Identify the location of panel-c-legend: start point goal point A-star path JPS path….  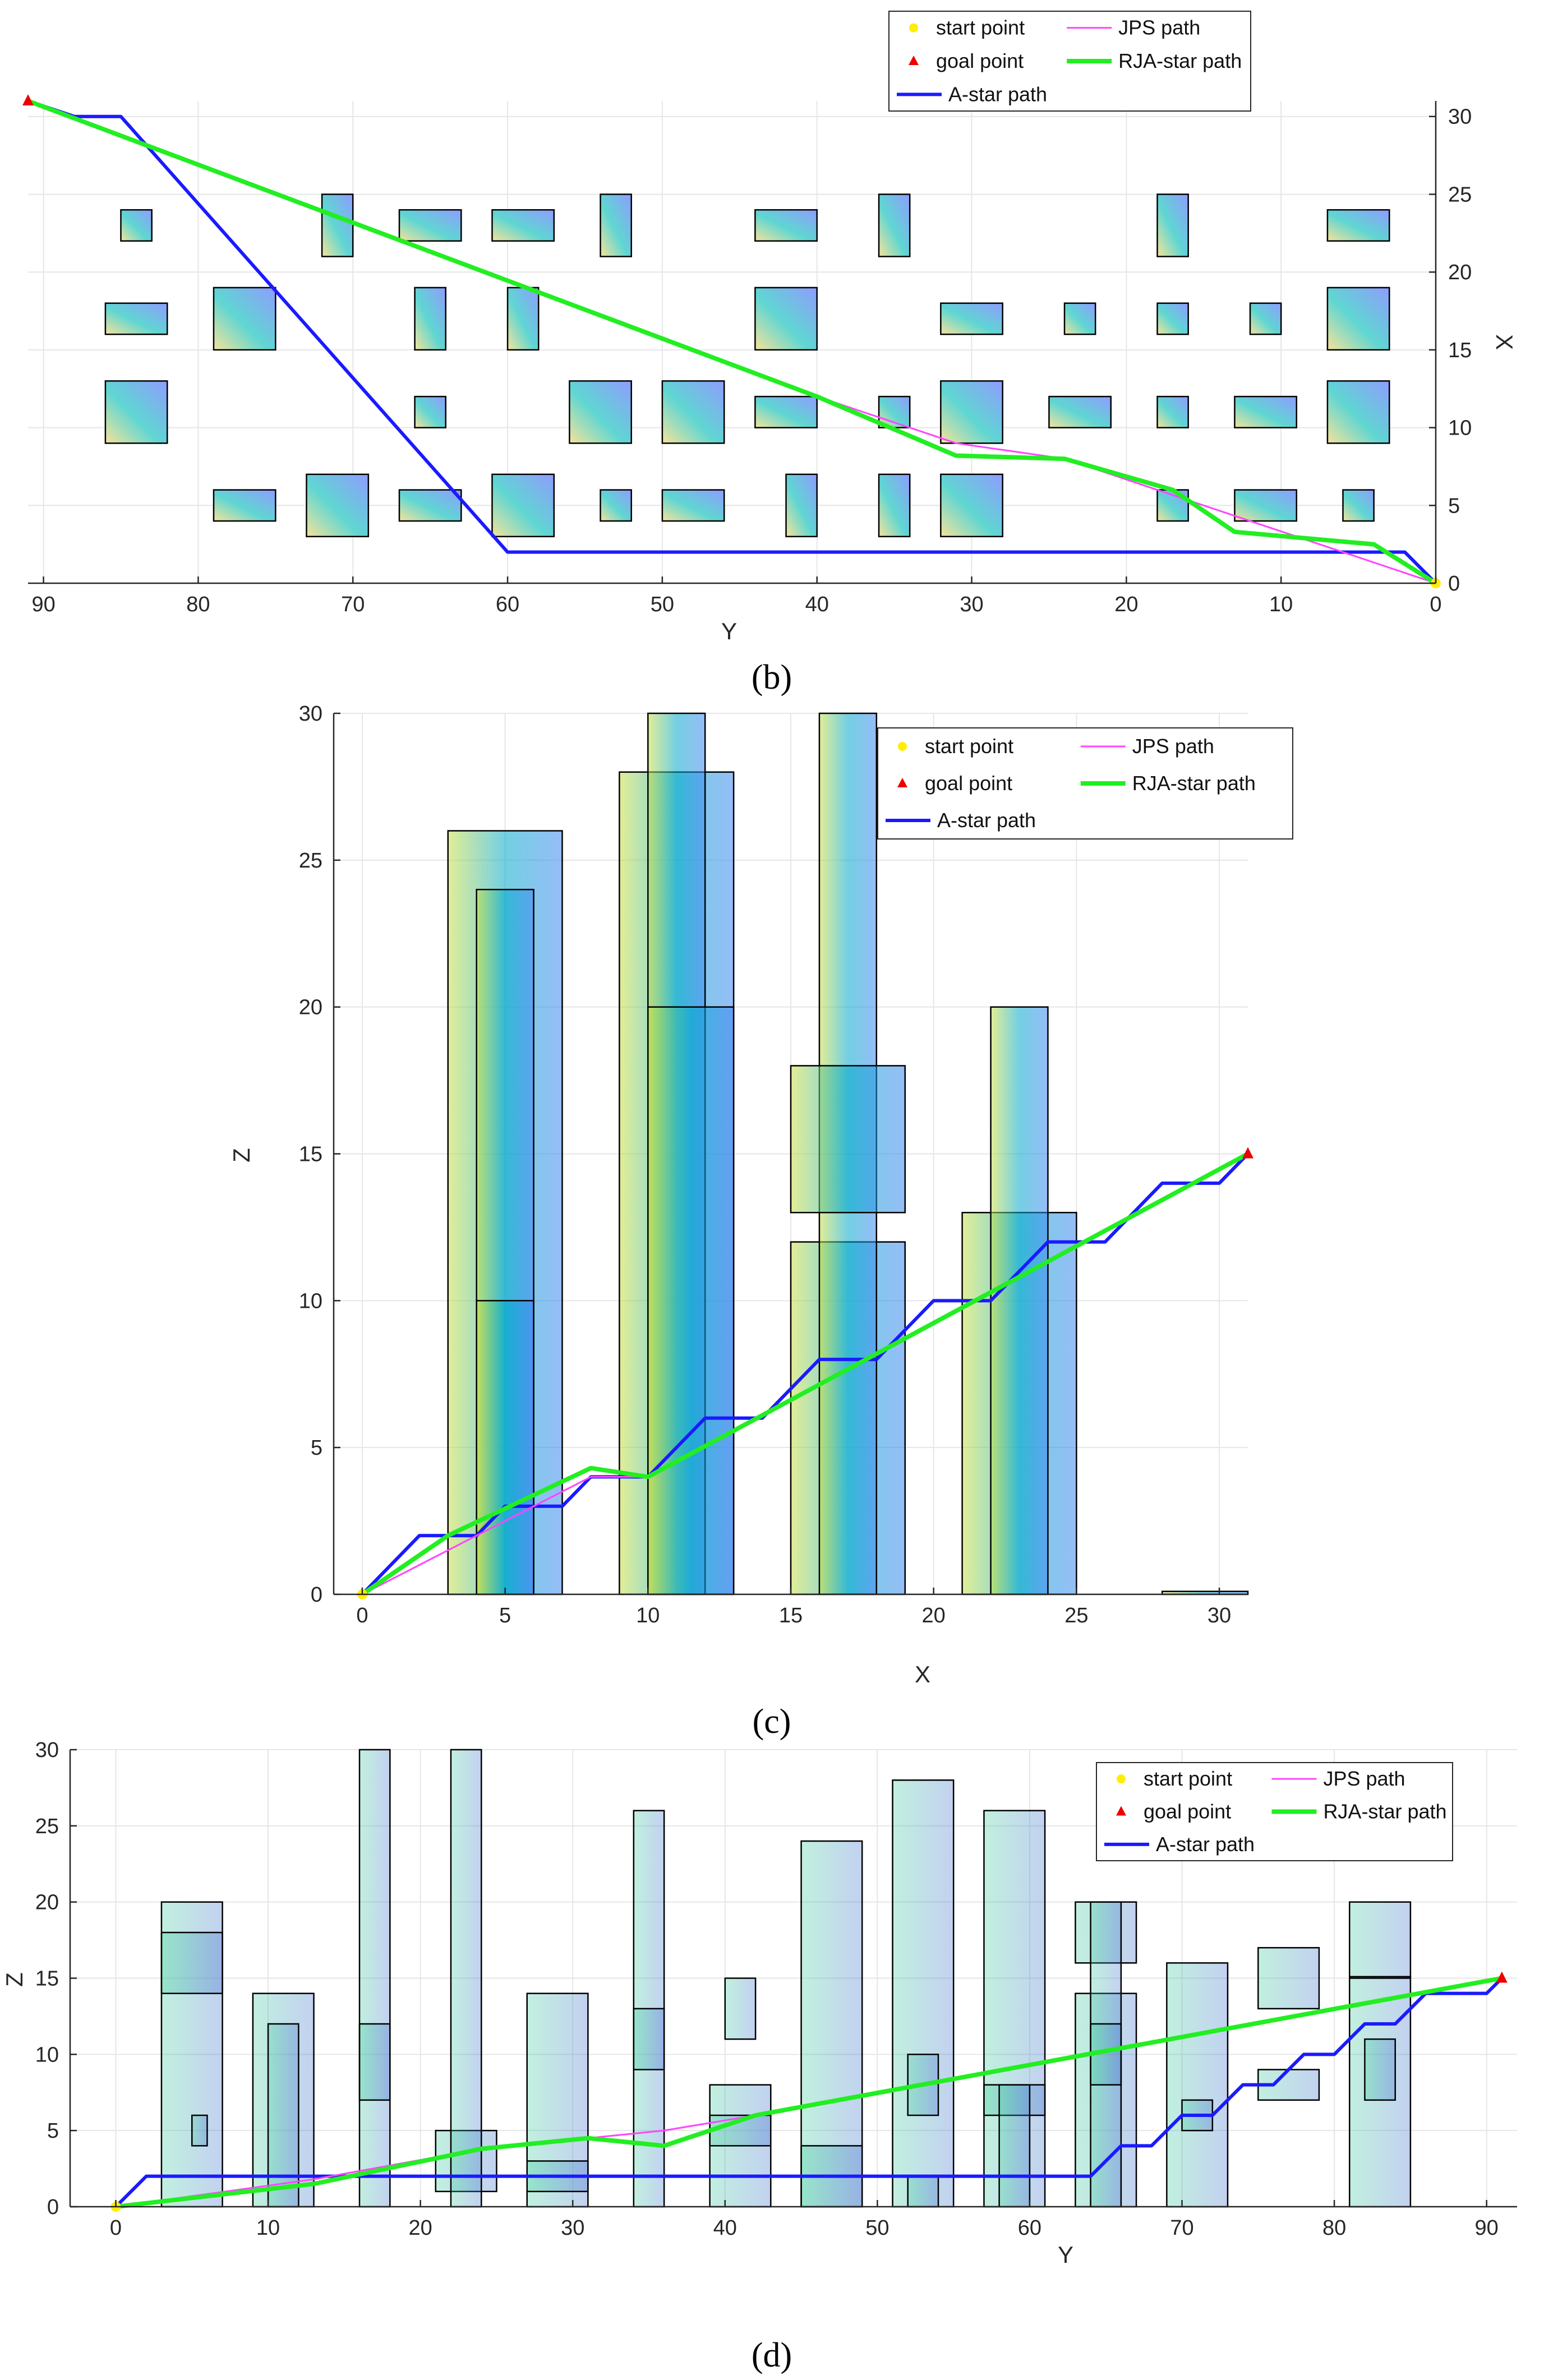
(1085, 783).